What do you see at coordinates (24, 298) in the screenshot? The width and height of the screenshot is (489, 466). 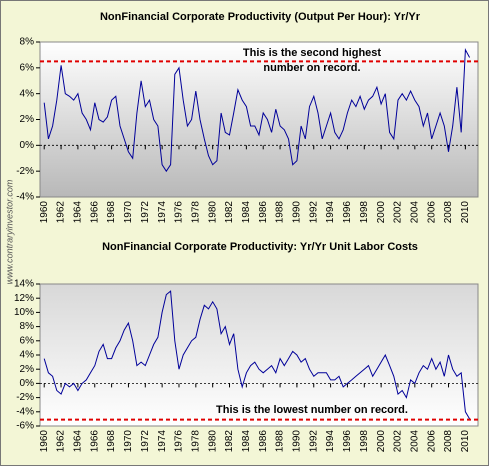 I see `y-tick-label: 12%` at bounding box center [24, 298].